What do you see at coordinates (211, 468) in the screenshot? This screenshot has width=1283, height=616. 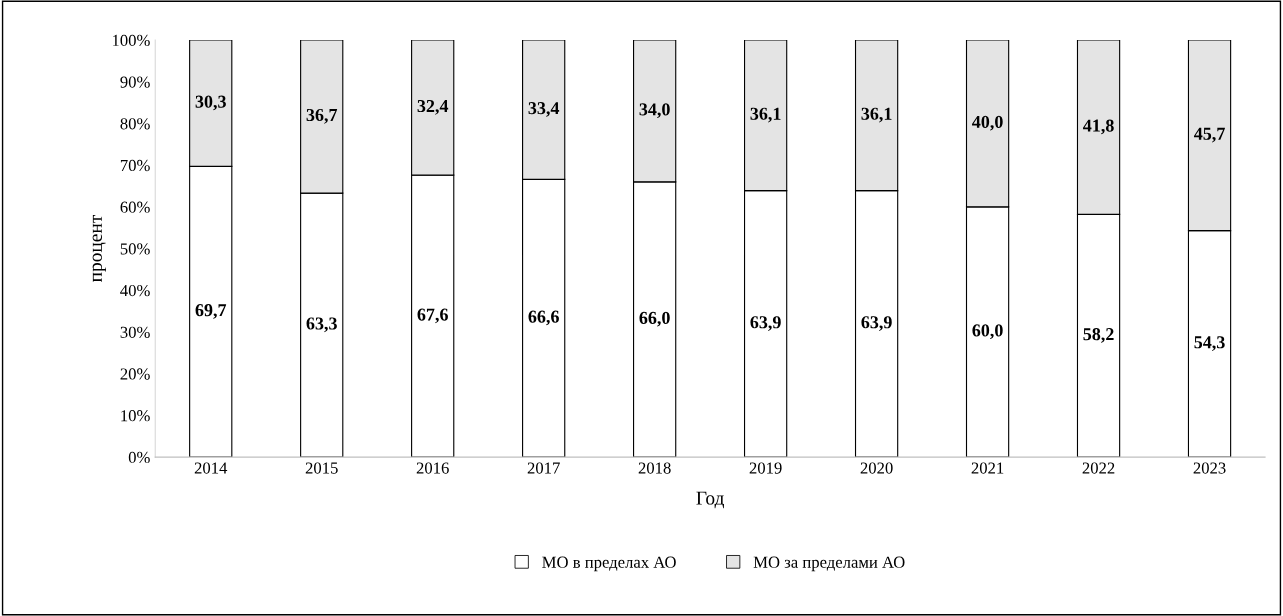 I see `x-tick-label: 2014` at bounding box center [211, 468].